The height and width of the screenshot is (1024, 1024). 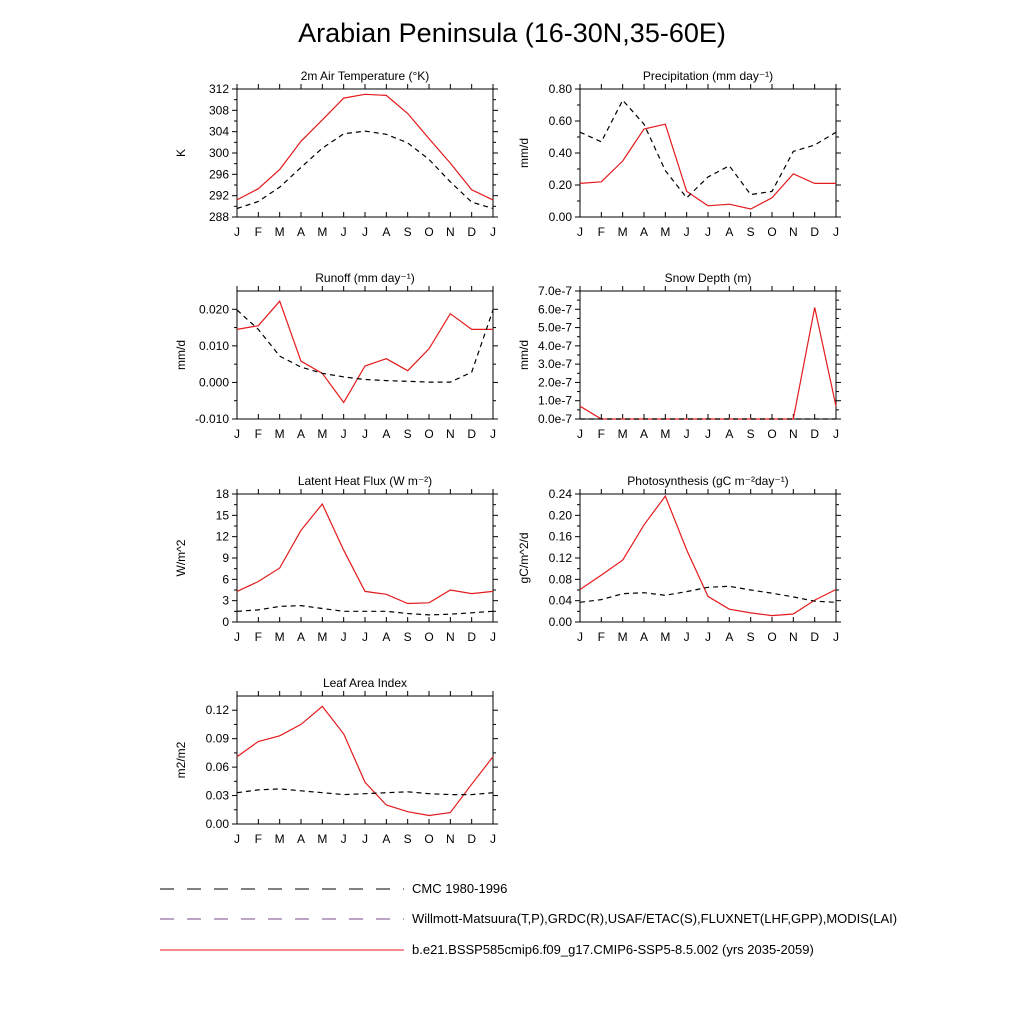 What do you see at coordinates (219, 89) in the screenshot?
I see `y-tick-label: 312` at bounding box center [219, 89].